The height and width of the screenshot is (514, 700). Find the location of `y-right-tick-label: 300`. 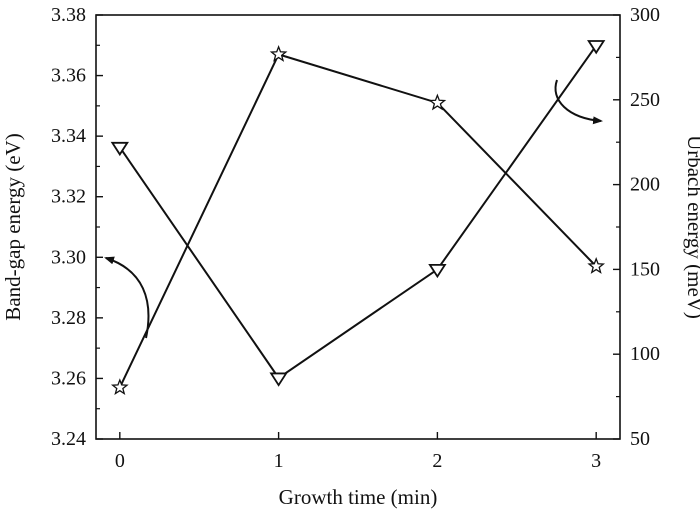

y-right-tick-label: 300 is located at coordinates (645, 15).